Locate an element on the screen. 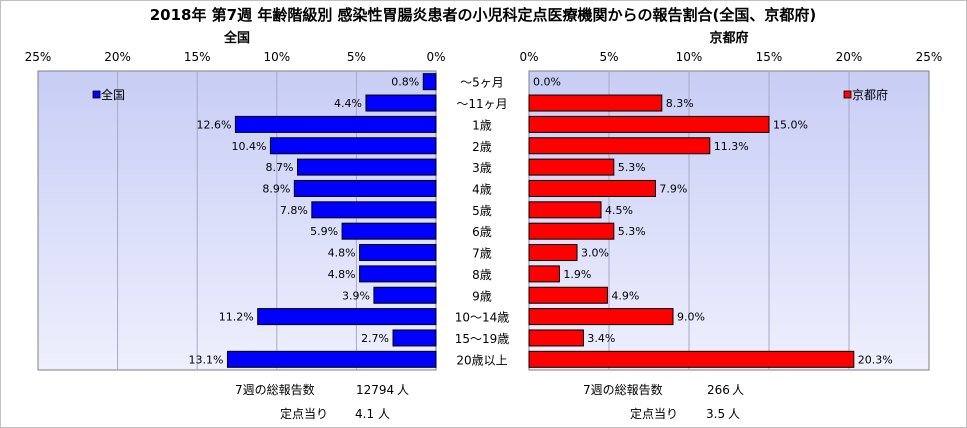  footer-left-total-label: 7週の総報告数 is located at coordinates (275, 389).